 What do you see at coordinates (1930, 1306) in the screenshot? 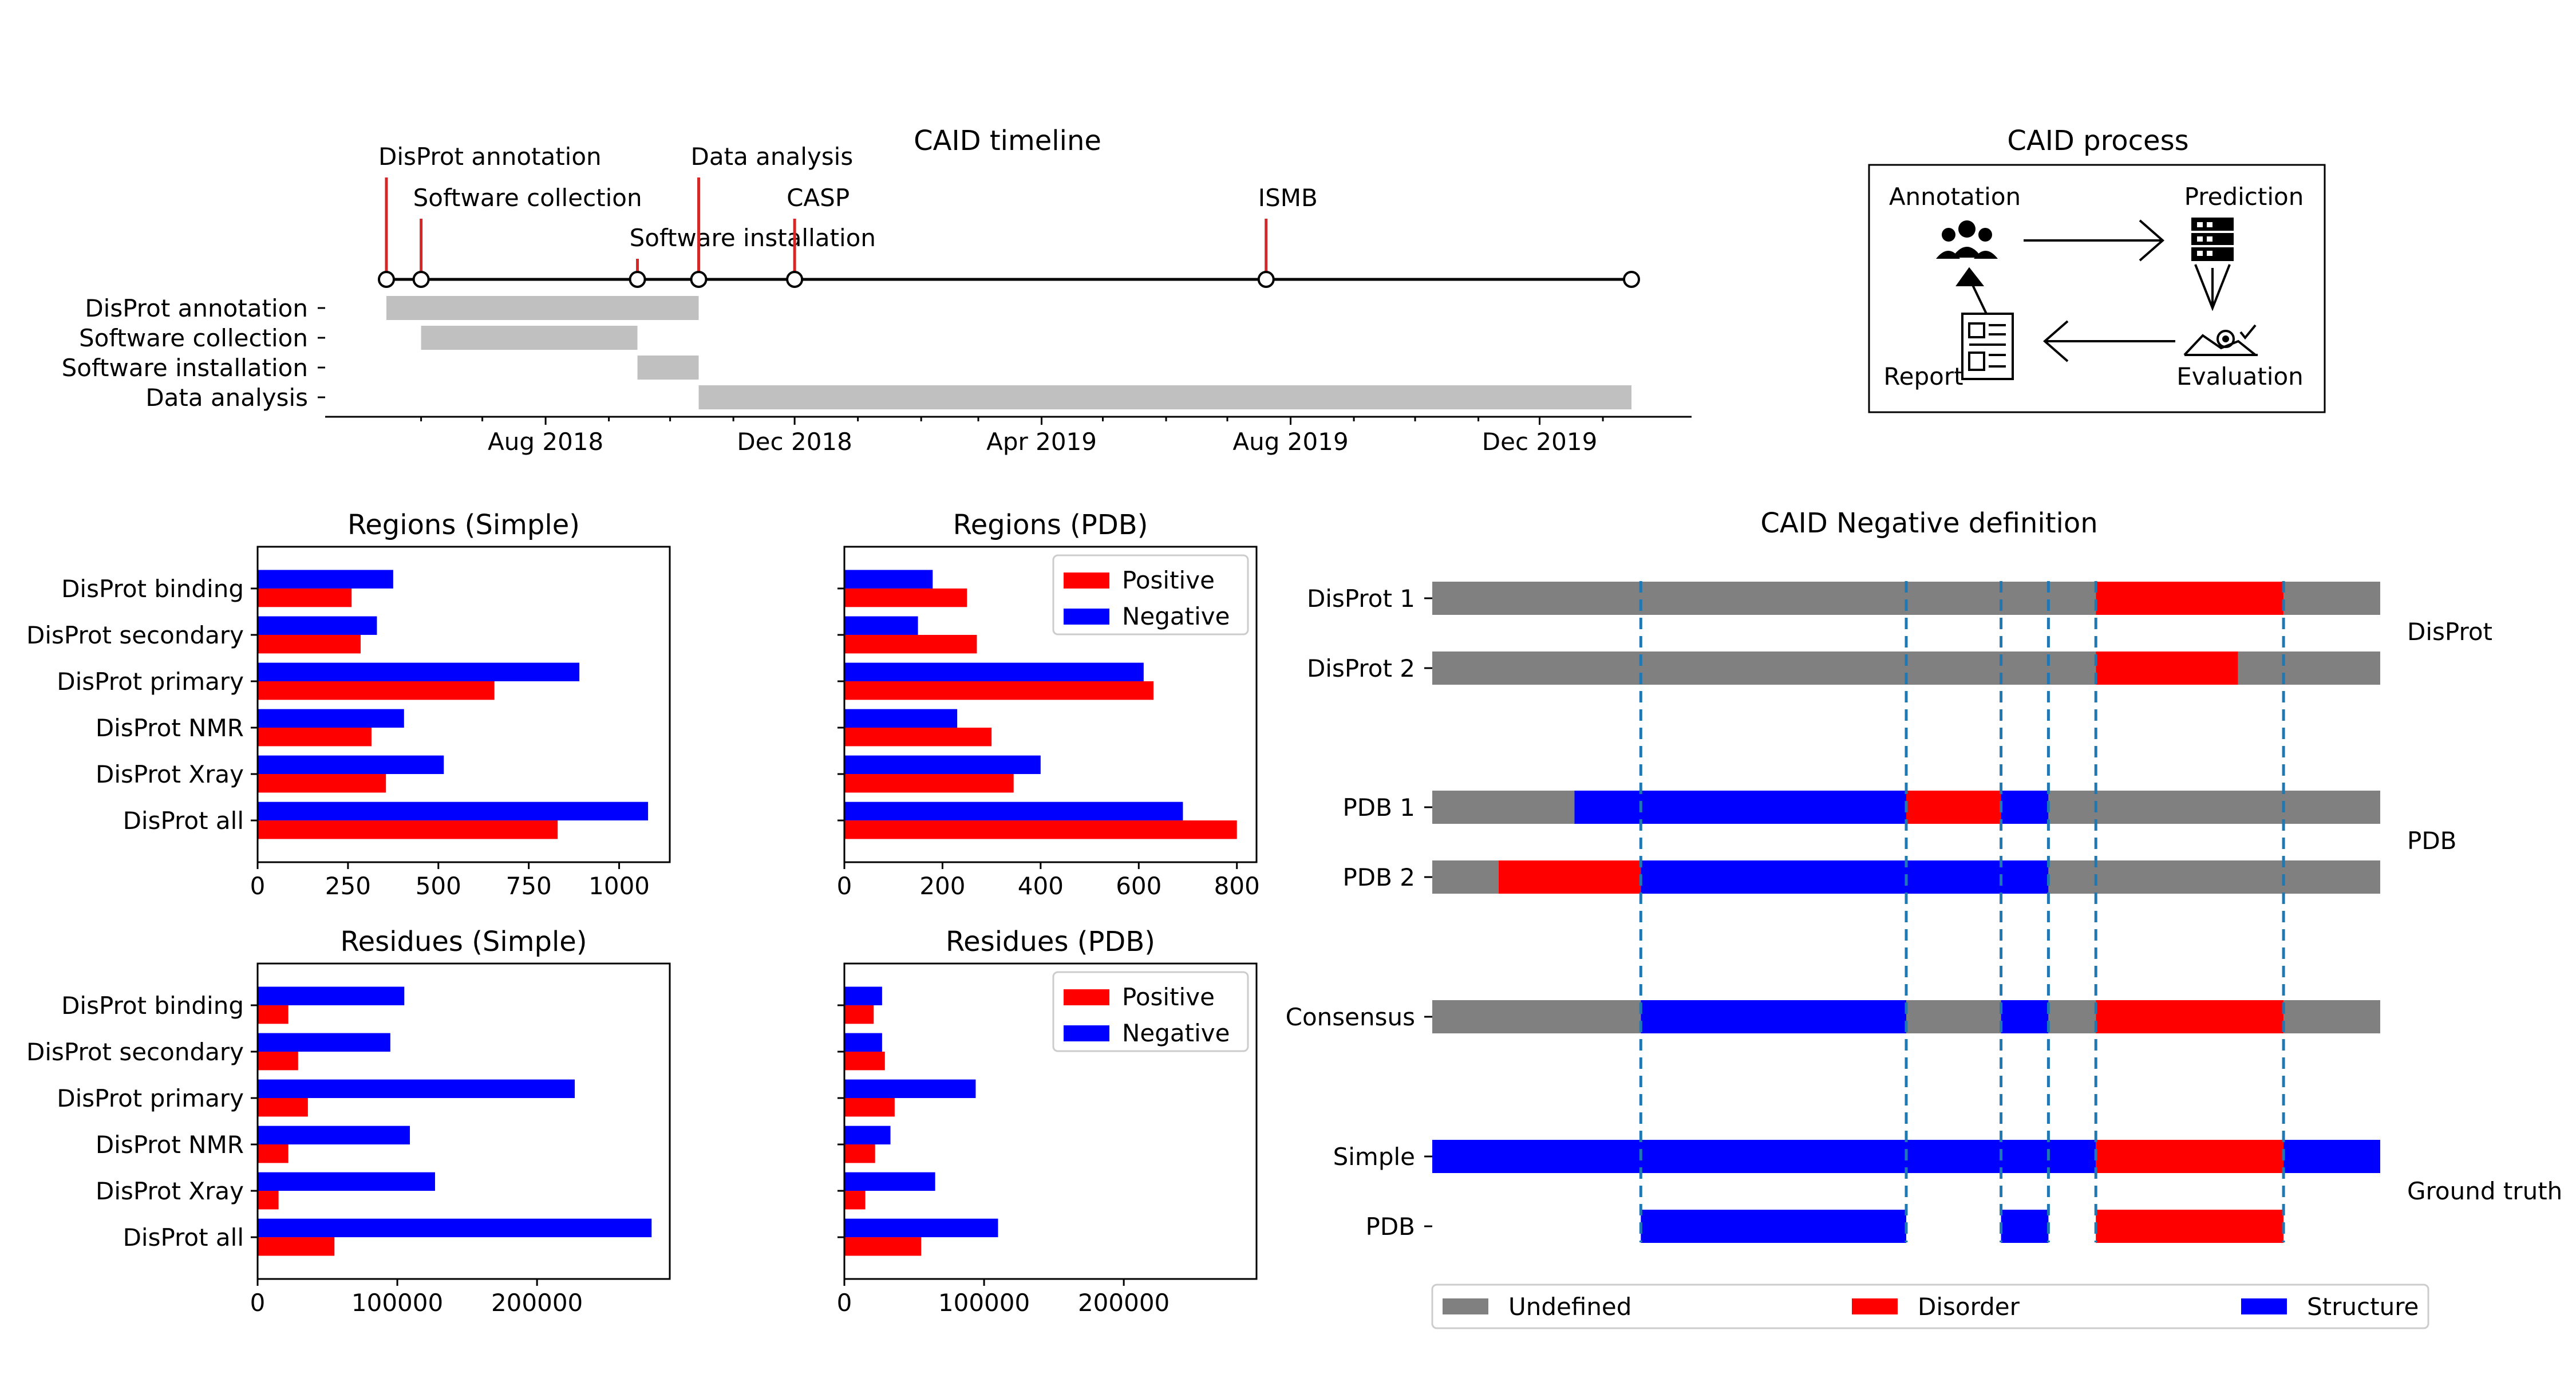
I see `negative-legend-box` at bounding box center [1930, 1306].